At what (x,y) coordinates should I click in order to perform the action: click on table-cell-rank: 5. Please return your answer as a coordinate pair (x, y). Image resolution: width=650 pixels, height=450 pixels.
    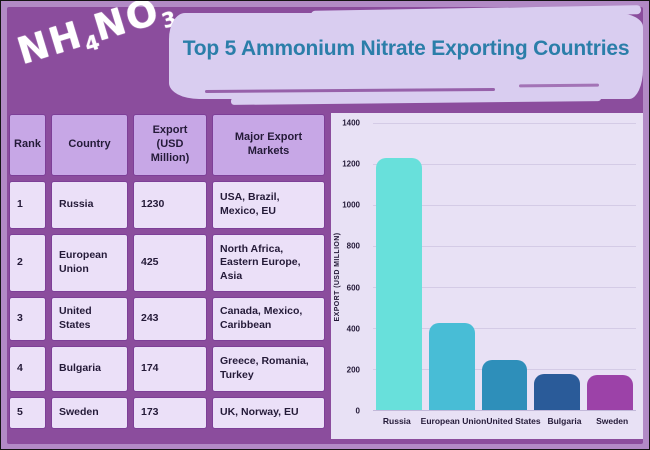
    Looking at the image, I should click on (27, 413).